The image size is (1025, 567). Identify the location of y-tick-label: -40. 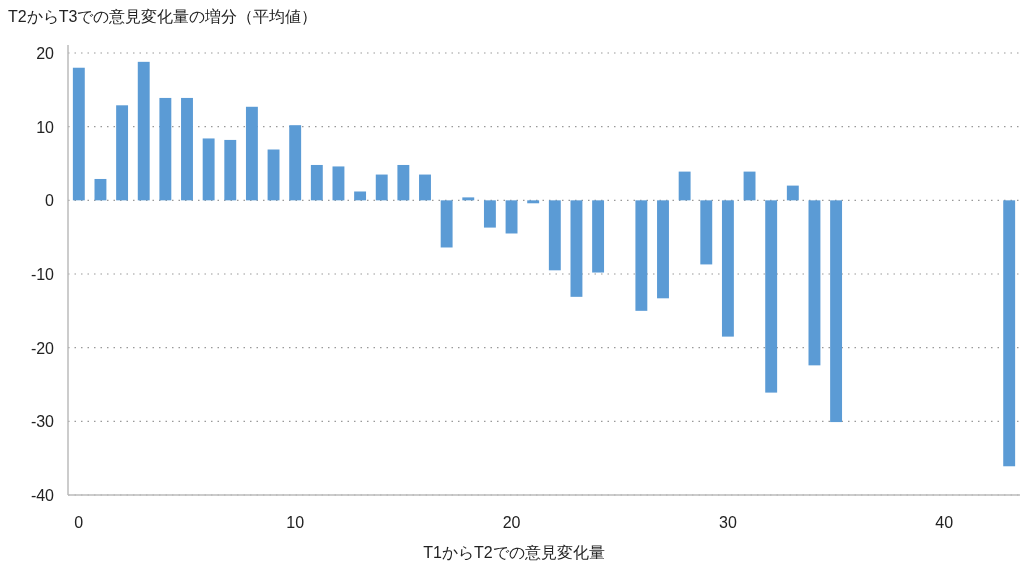
(42, 495).